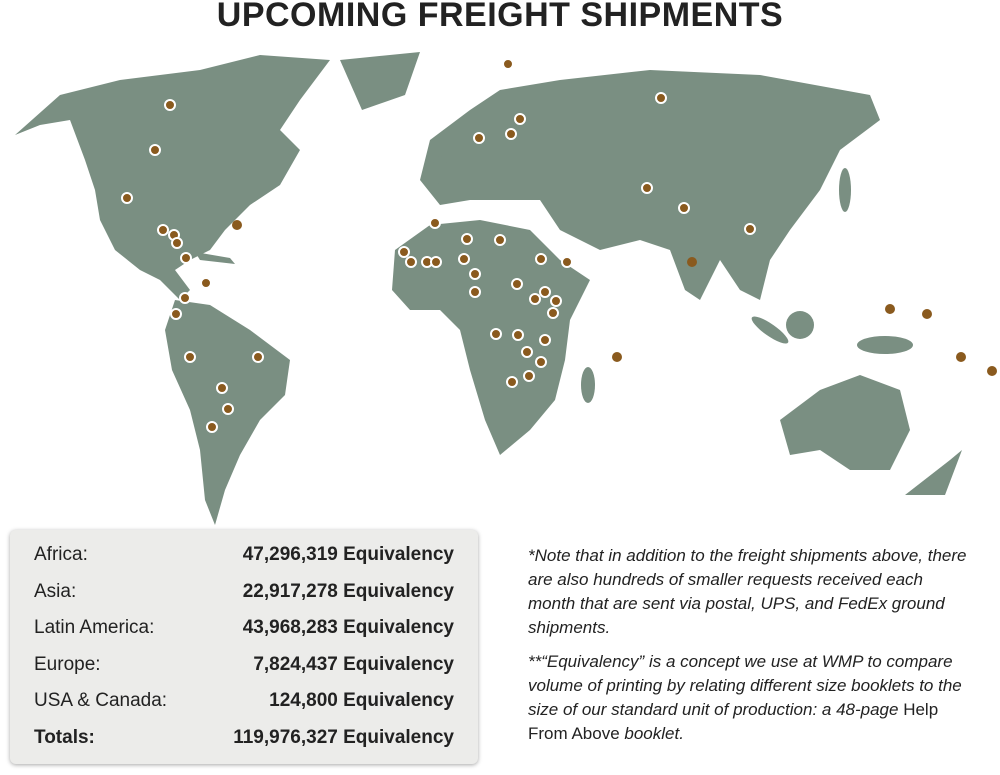 The image size is (1000, 775). Describe the element at coordinates (933, 472) in the screenshot. I see `new-zealand` at that location.